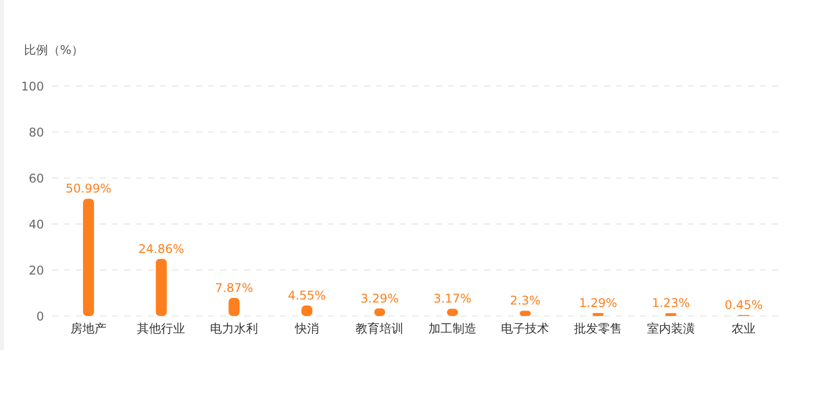 Image resolution: width=814 pixels, height=396 pixels. I want to click on x-tick-label: 农业, so click(744, 329).